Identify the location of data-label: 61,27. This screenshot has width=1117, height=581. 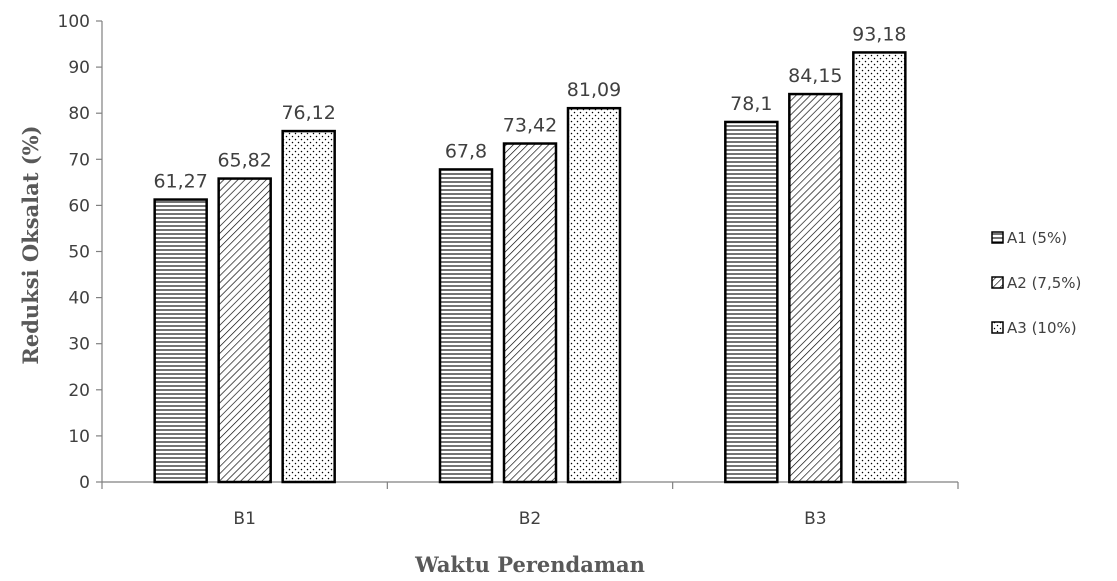
(180, 182).